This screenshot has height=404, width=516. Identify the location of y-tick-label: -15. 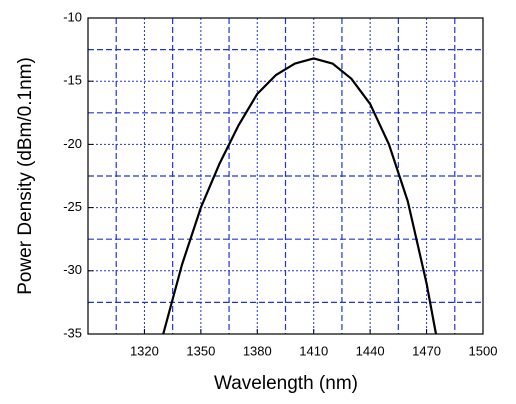
(72, 80).